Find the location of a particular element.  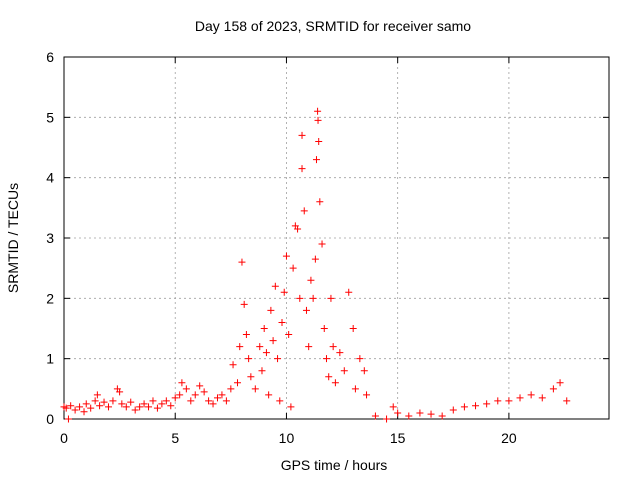

x-tick-label: 0 is located at coordinates (64, 438).